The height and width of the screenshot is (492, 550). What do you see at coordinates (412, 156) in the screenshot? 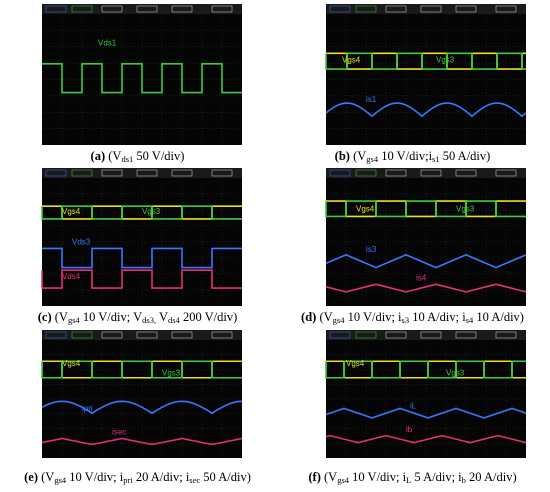
I see `caption: (b) (Vgs4 10 V/div;is1 50 A/div)` at bounding box center [412, 156].